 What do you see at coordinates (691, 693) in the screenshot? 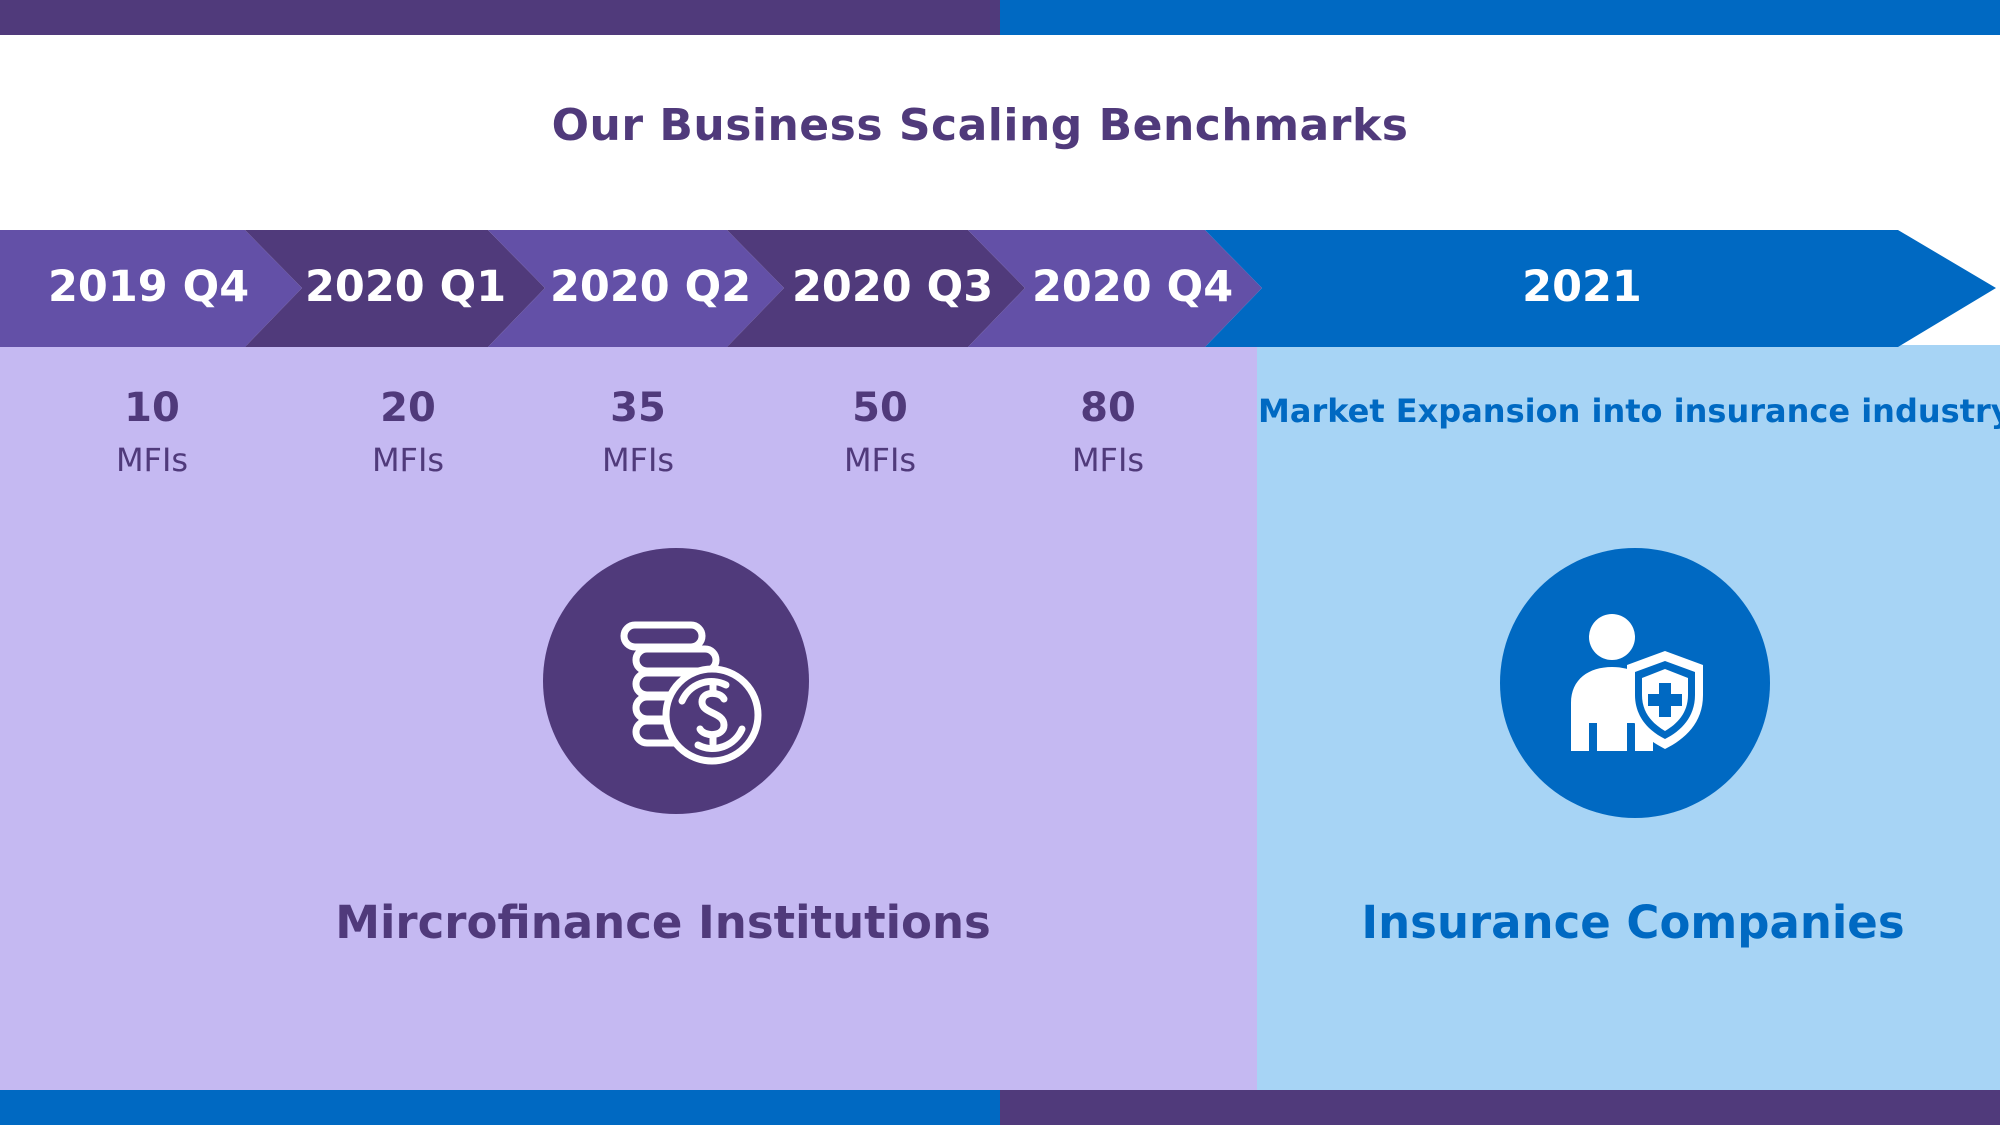
I see `coins-dollar-icon` at bounding box center [691, 693].